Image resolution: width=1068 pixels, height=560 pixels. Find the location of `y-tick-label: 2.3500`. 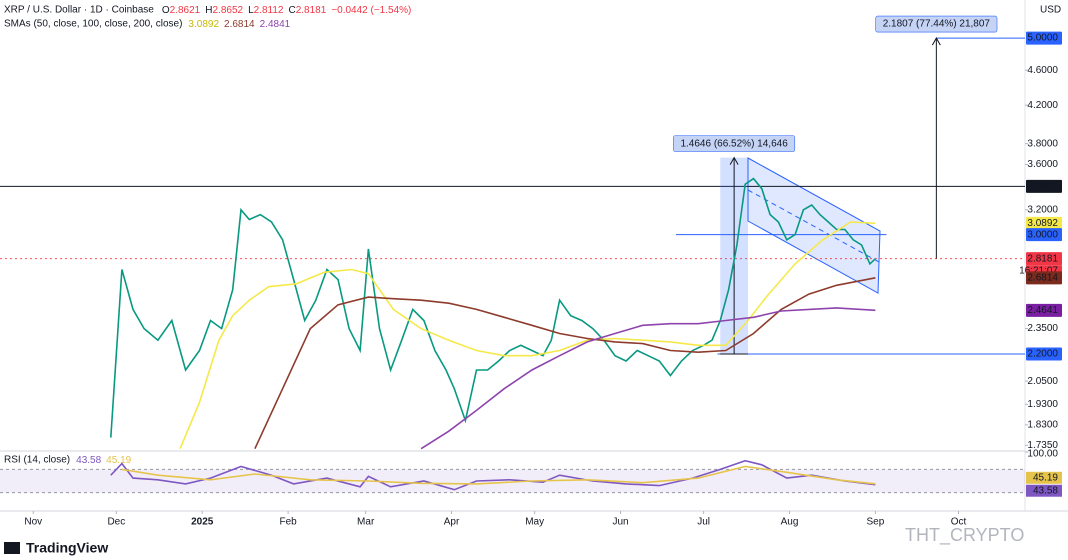

y-tick-label: 2.3500 is located at coordinates (1042, 328).